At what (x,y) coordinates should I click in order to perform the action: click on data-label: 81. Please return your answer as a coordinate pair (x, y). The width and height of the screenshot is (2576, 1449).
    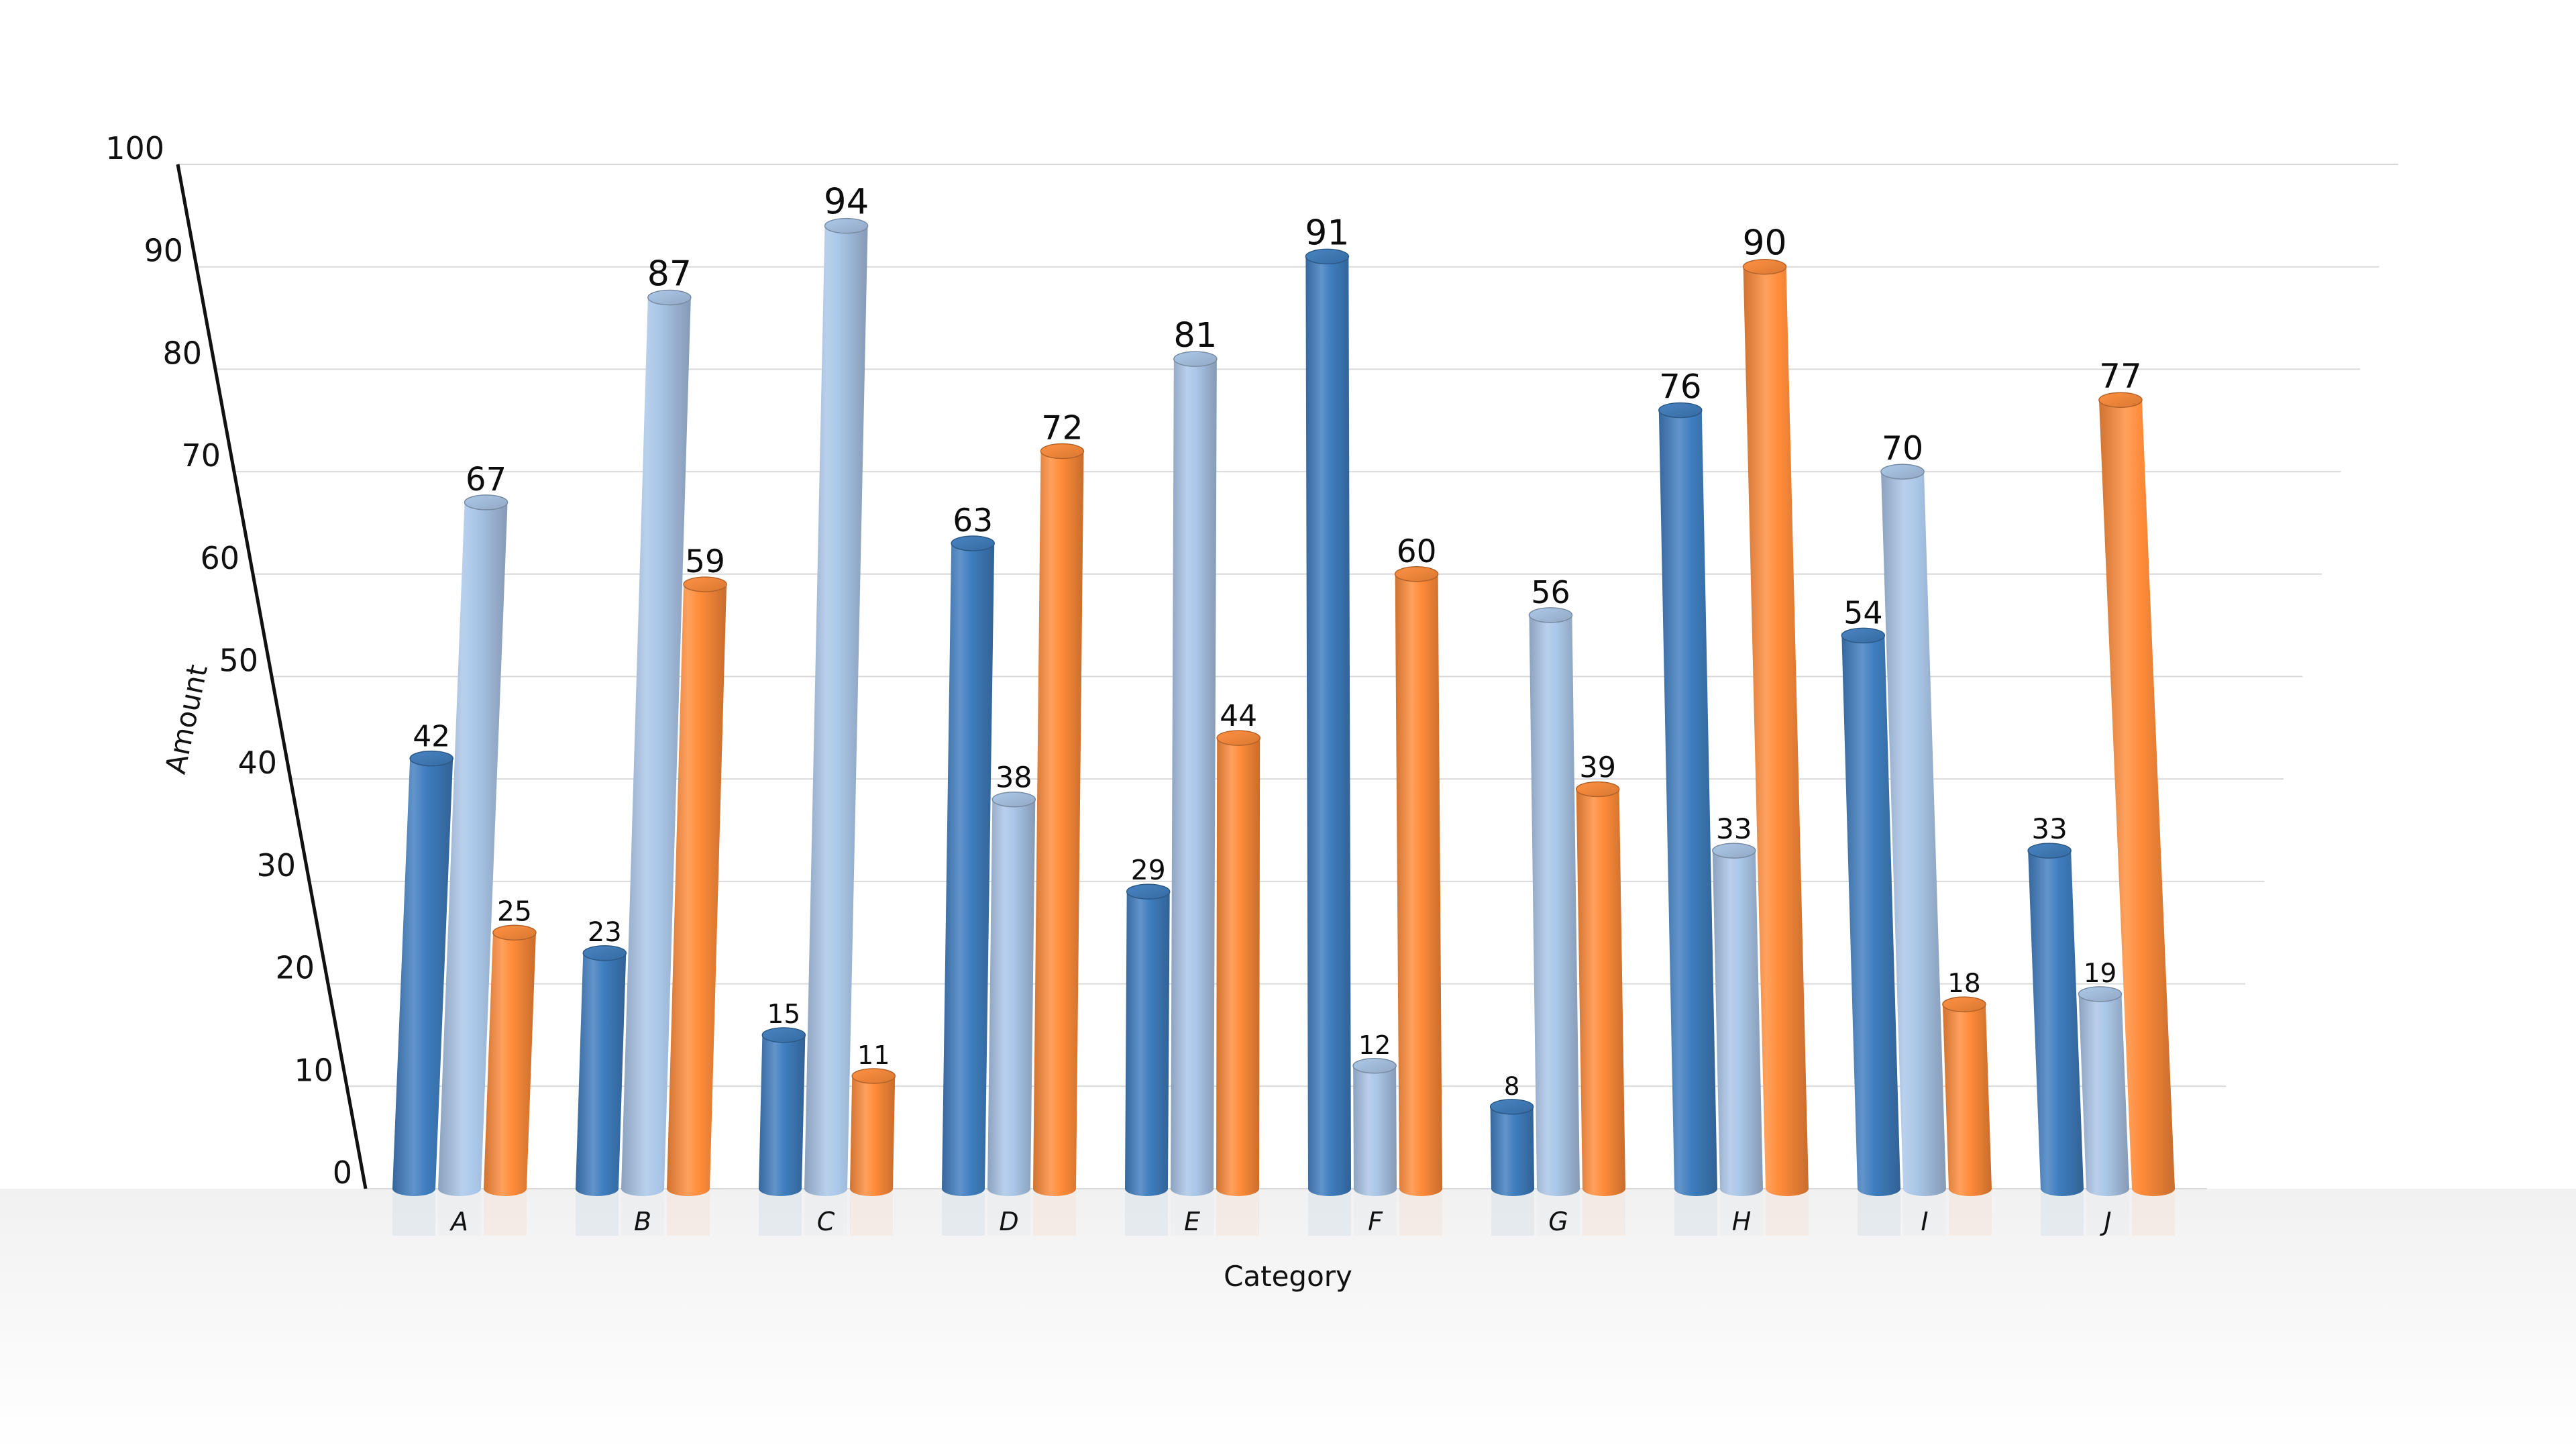
    Looking at the image, I should click on (1195, 336).